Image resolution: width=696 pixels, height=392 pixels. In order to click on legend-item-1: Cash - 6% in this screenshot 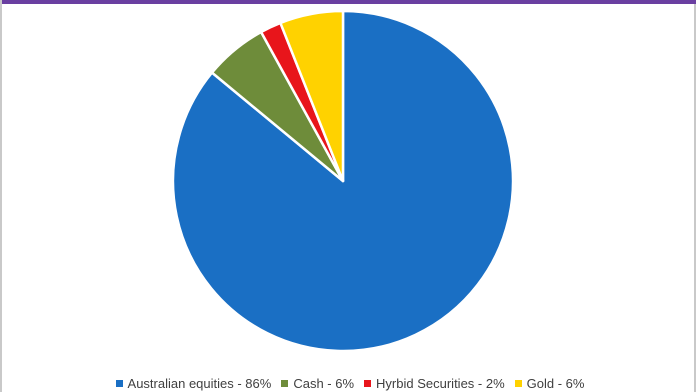, I will do `click(317, 383)`.